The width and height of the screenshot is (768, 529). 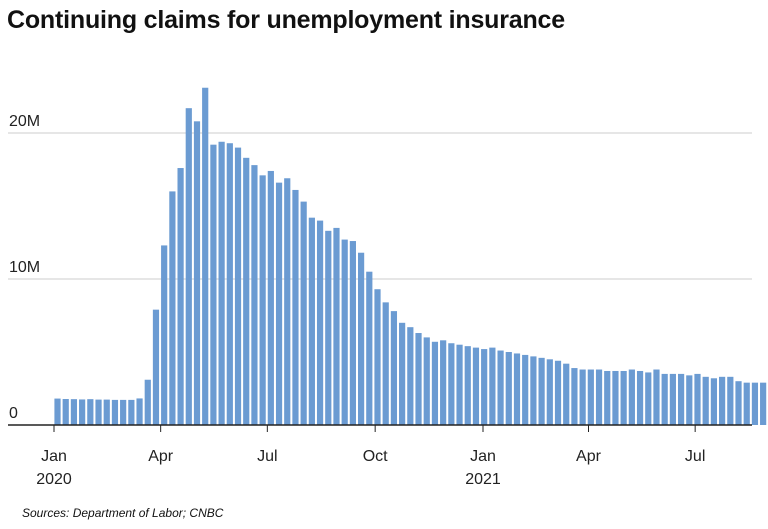 What do you see at coordinates (123, 513) in the screenshot?
I see `source-note: Sources: Department of Labor; CNBC` at bounding box center [123, 513].